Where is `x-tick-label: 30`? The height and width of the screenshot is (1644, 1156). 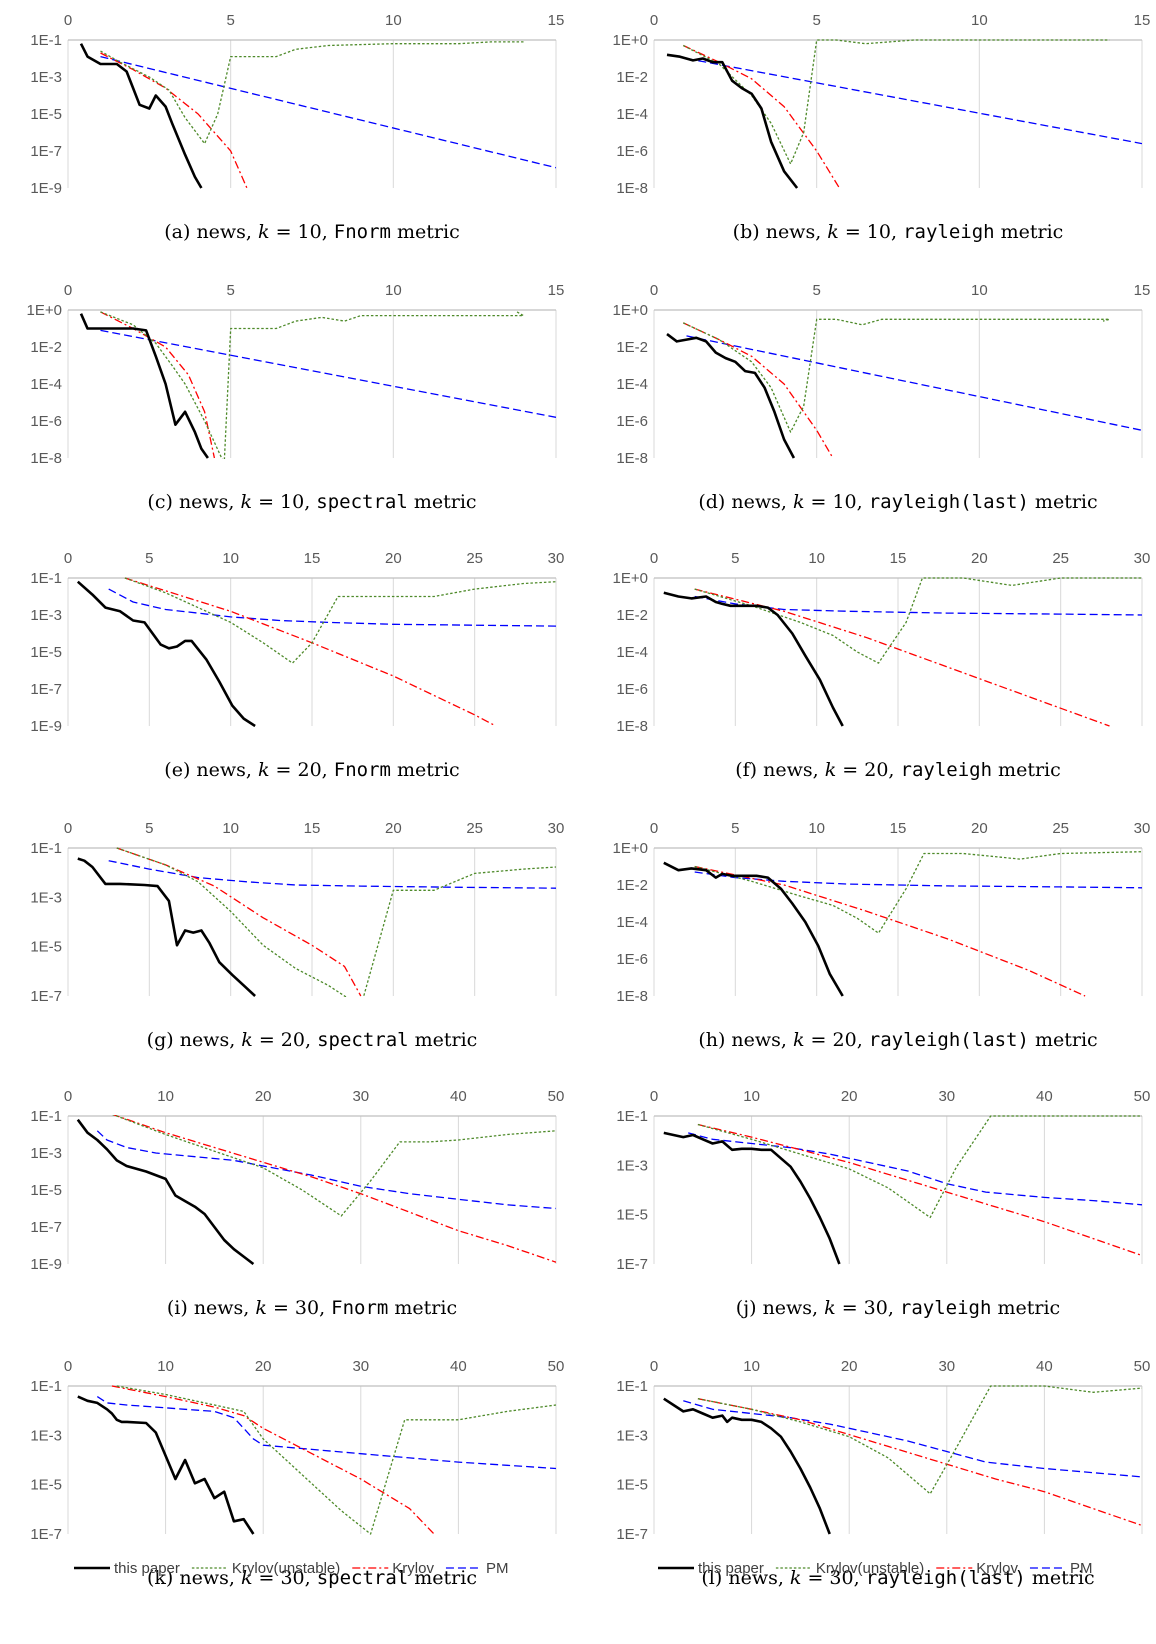
x-tick-label: 30 is located at coordinates (1142, 558).